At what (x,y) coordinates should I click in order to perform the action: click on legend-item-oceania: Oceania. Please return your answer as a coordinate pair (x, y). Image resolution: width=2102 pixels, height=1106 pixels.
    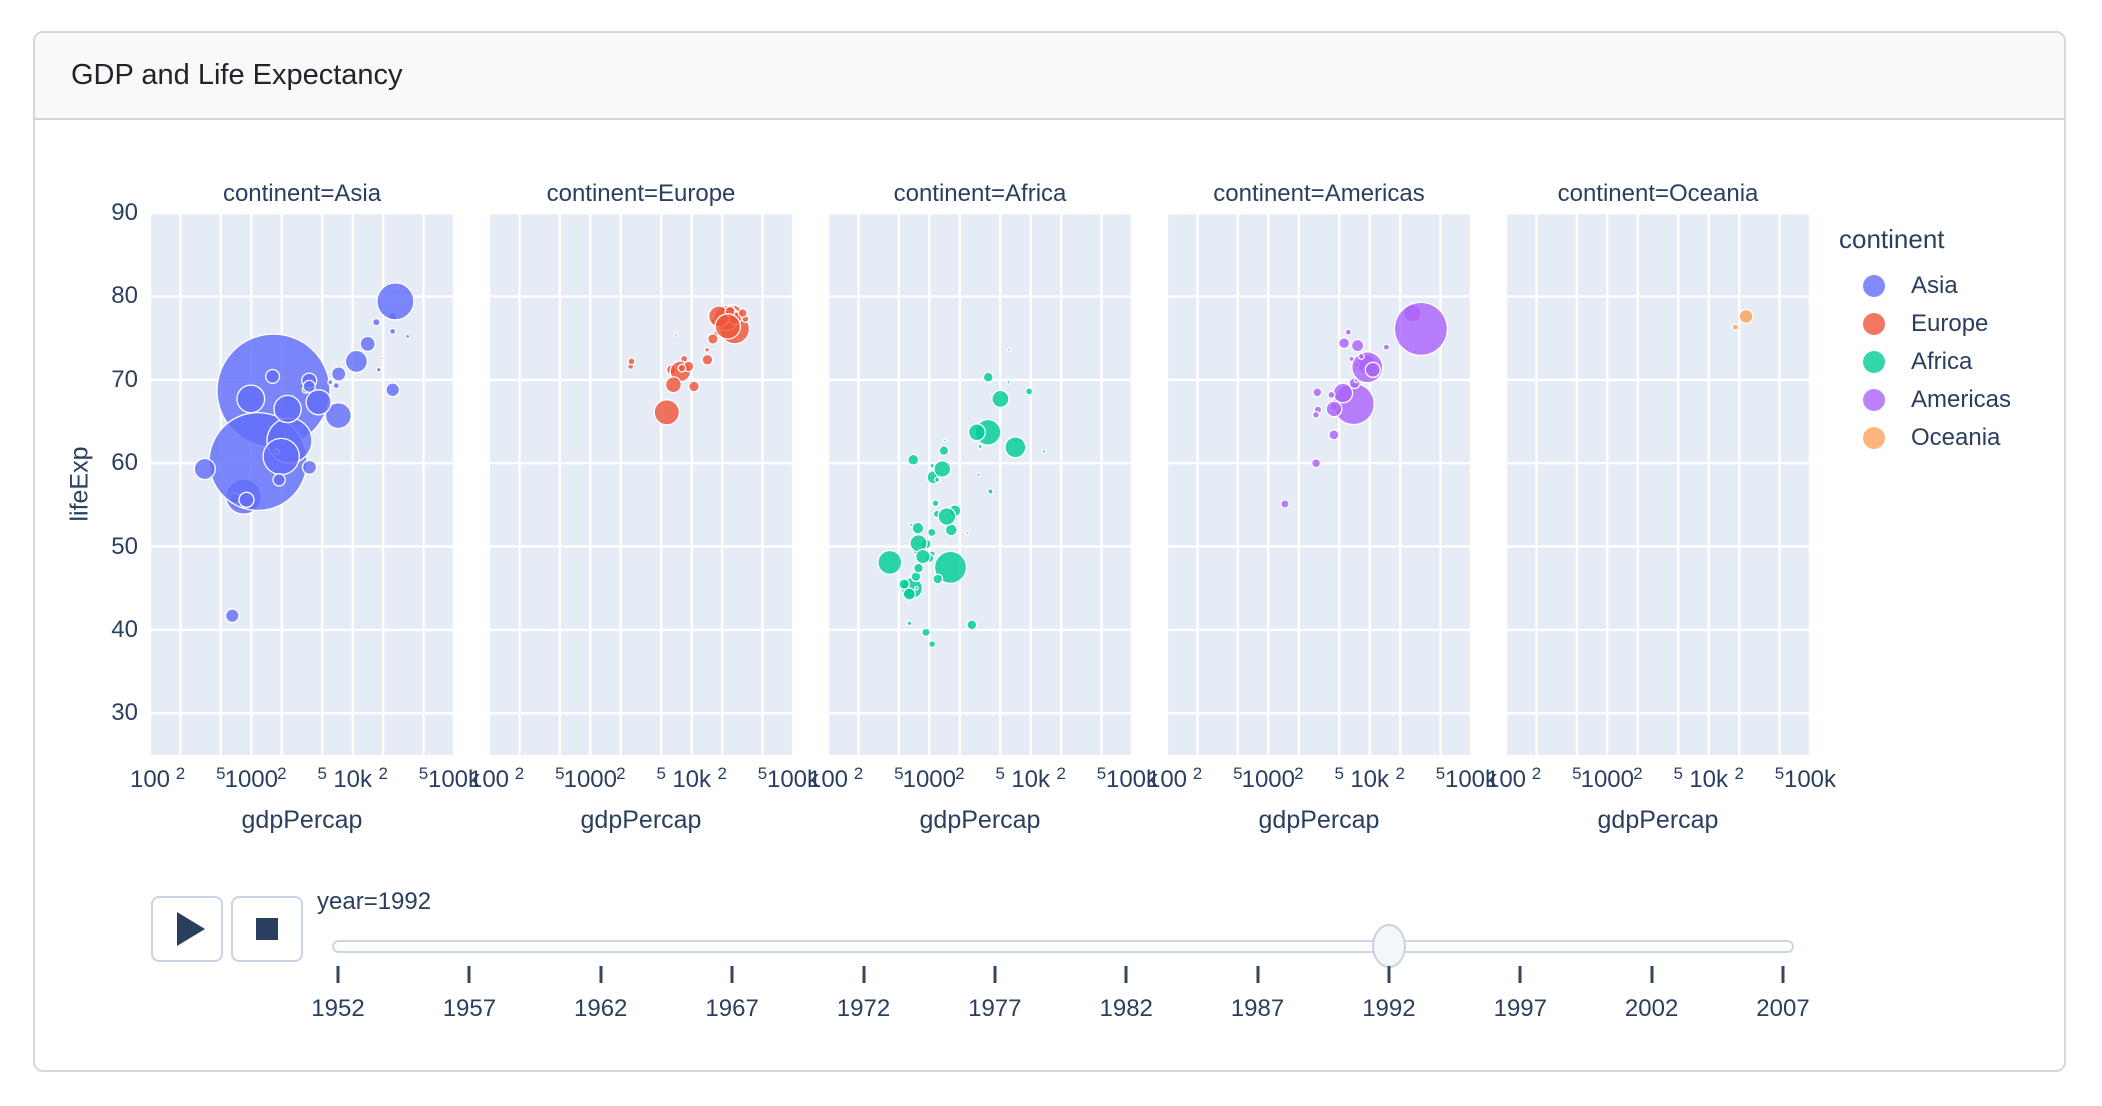
    Looking at the image, I should click on (1925, 438).